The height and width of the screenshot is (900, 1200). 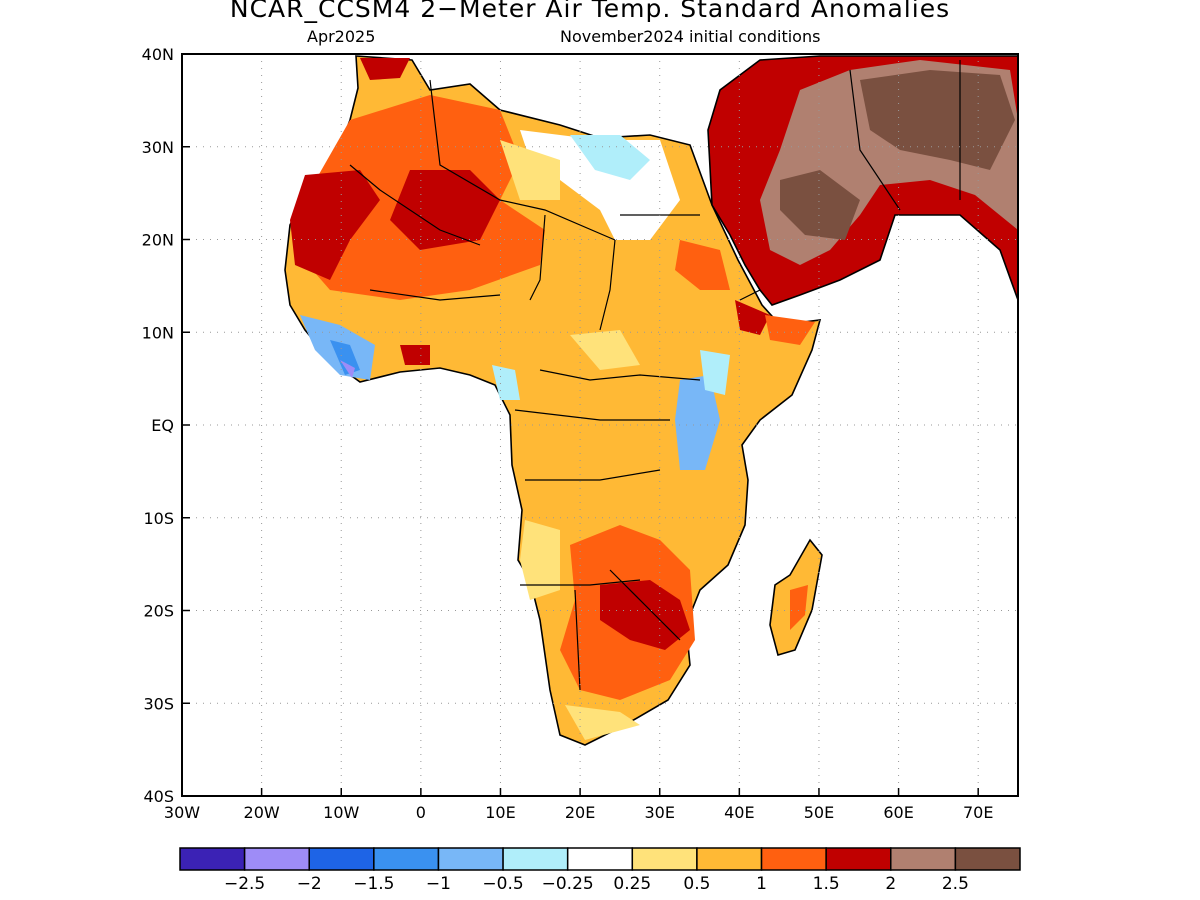 What do you see at coordinates (696, 884) in the screenshot?
I see `colorbar-label: 0.5` at bounding box center [696, 884].